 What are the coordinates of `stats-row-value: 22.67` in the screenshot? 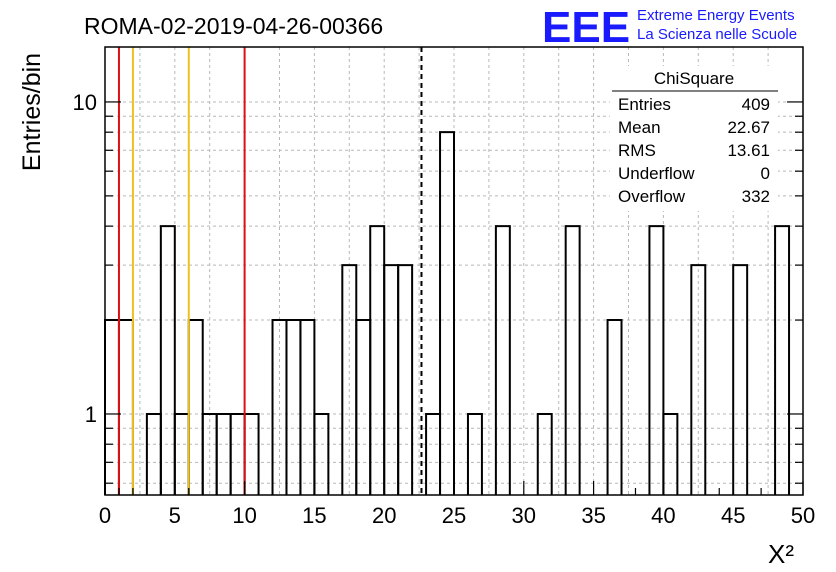 It's located at (748, 127).